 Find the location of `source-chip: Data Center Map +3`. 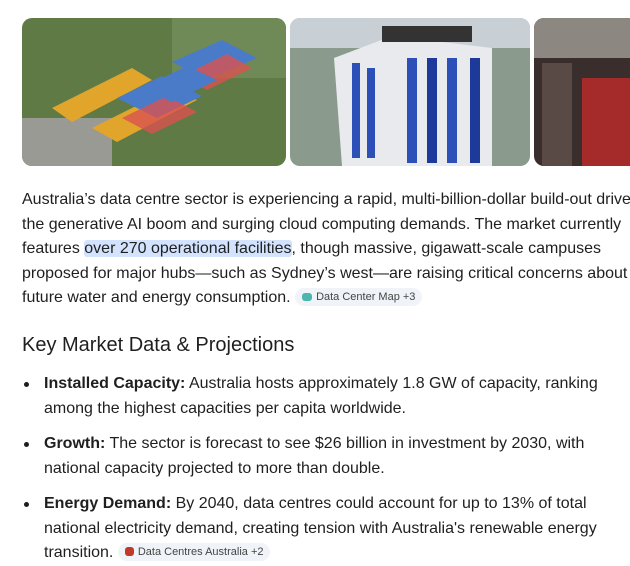

source-chip: Data Center Map +3 is located at coordinates (359, 297).